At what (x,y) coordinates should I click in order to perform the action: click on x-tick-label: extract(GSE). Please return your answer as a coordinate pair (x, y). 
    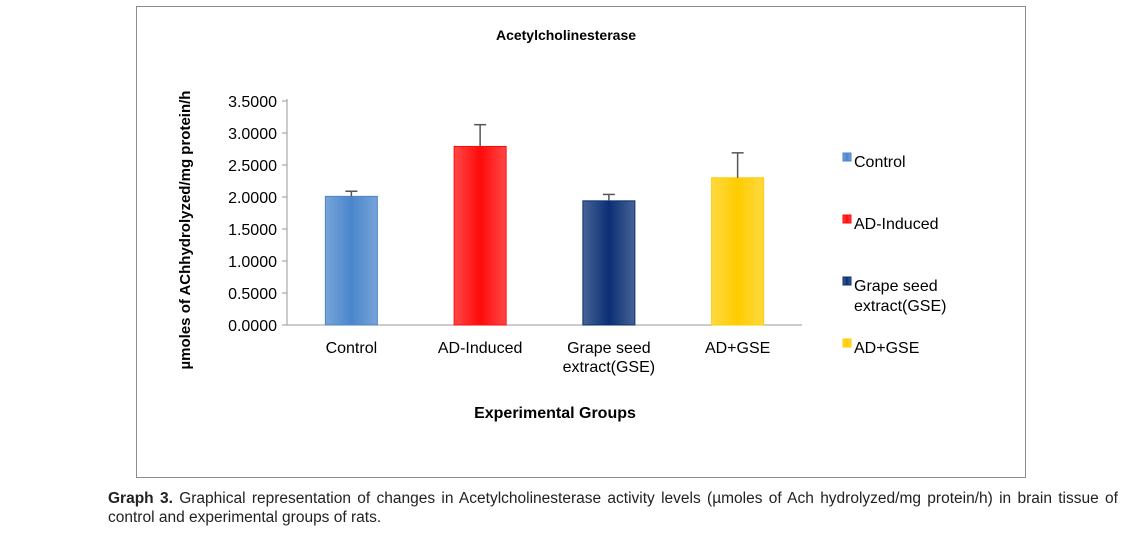
    Looking at the image, I should click on (609, 367).